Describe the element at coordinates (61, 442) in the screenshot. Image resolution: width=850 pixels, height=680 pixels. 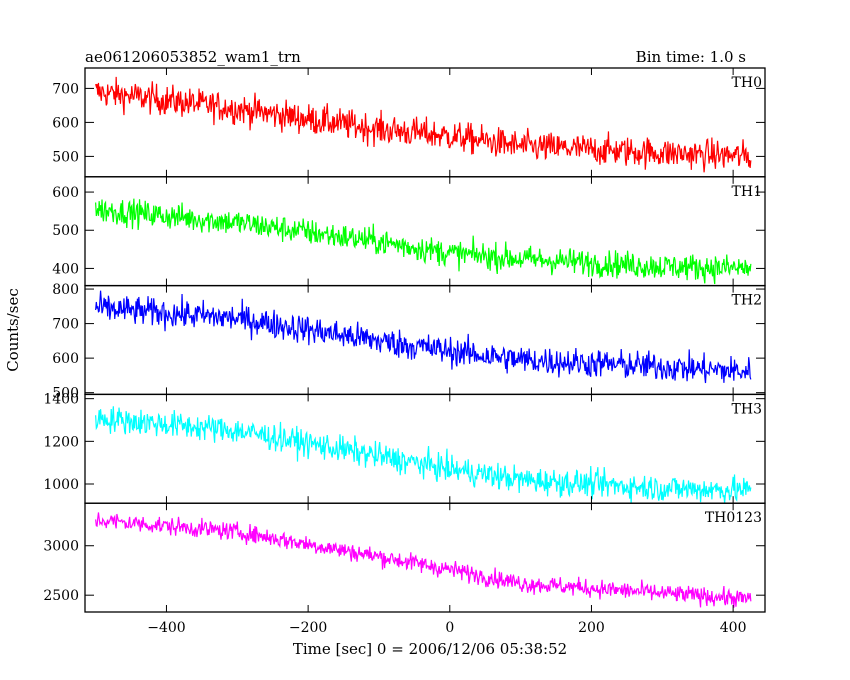
I see `y-tick-label: 1200` at that location.